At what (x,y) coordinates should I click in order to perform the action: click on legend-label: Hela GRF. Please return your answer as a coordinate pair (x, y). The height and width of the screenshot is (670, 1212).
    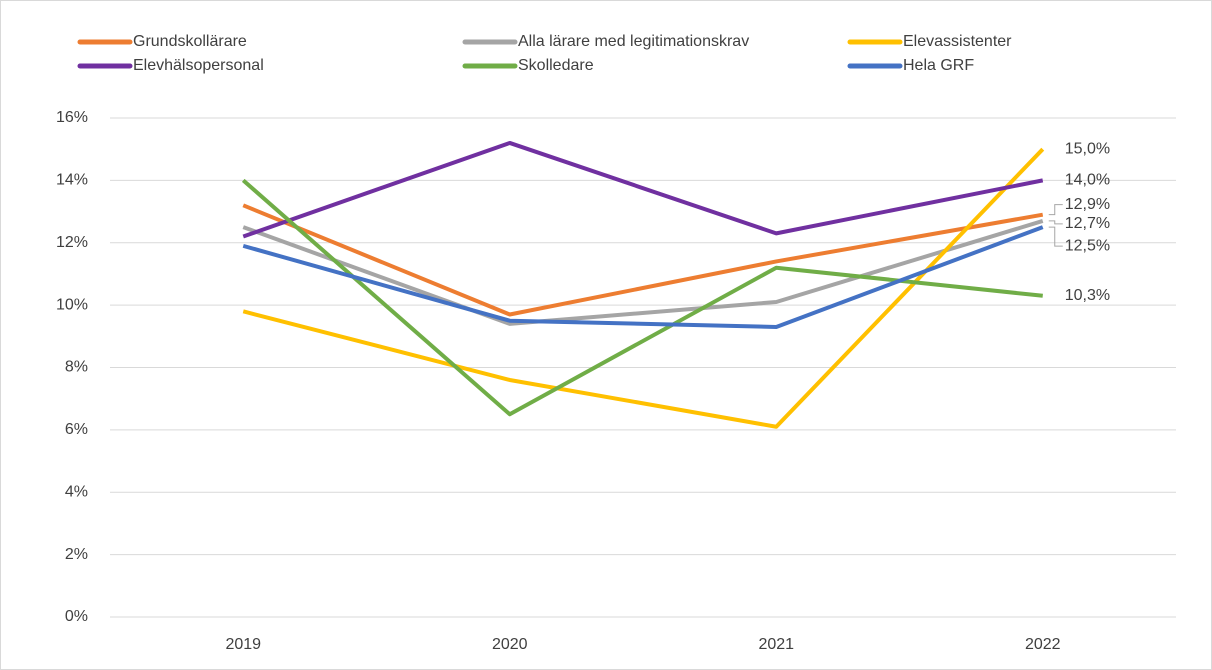
    Looking at the image, I should click on (938, 65).